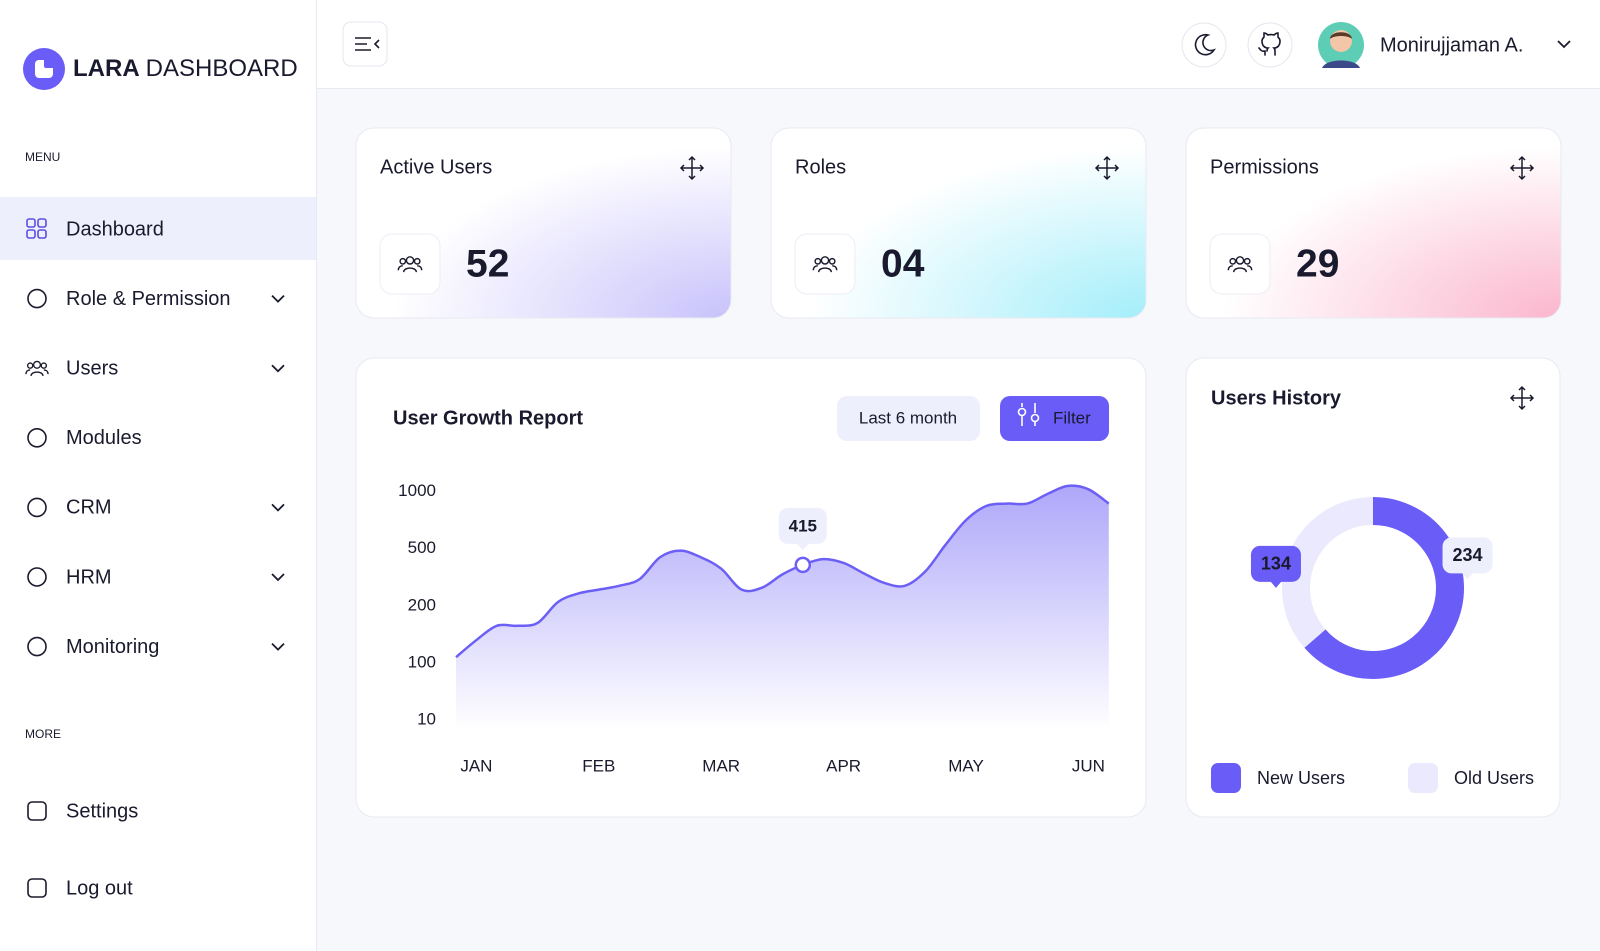  I want to click on active-item-bg, so click(158, 228).